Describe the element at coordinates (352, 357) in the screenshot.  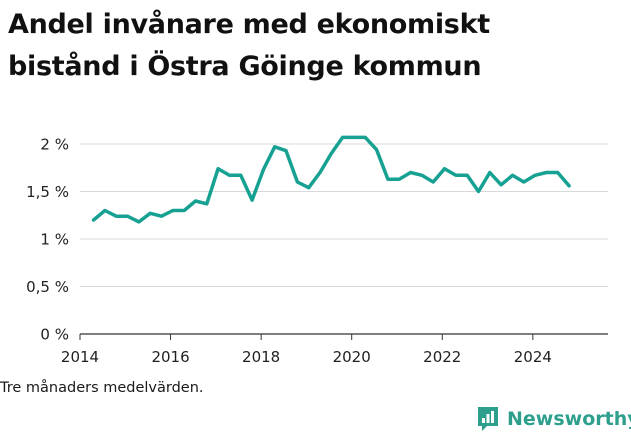
I see `x-tick-label: 2020` at that location.